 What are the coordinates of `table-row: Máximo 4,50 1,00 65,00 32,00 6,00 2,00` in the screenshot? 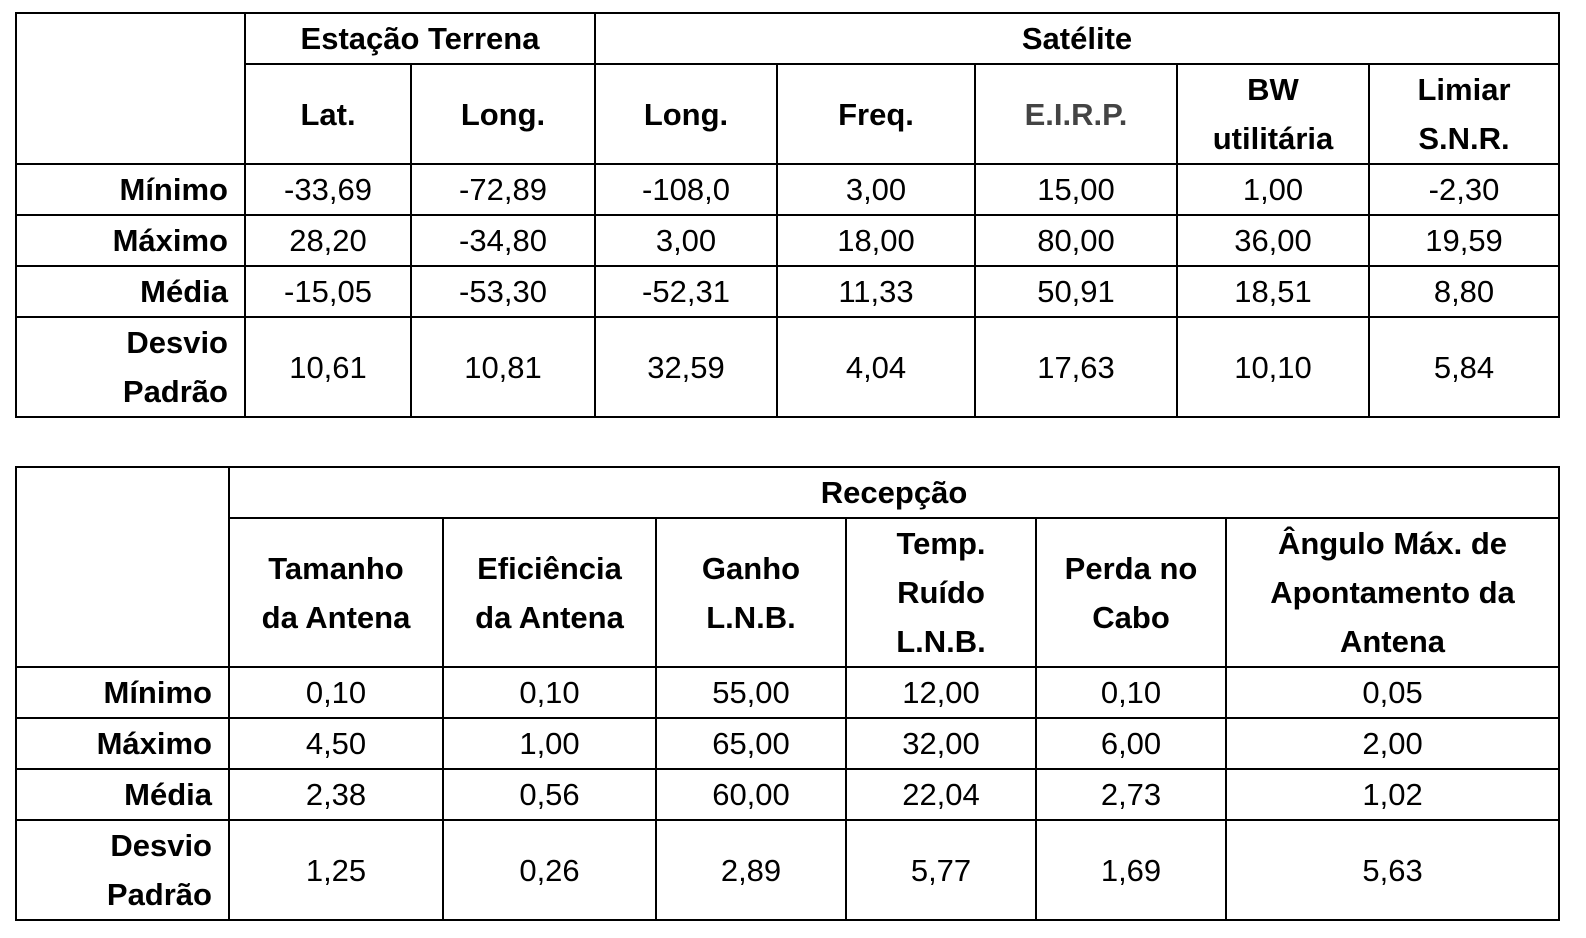 It's located at (788, 743).